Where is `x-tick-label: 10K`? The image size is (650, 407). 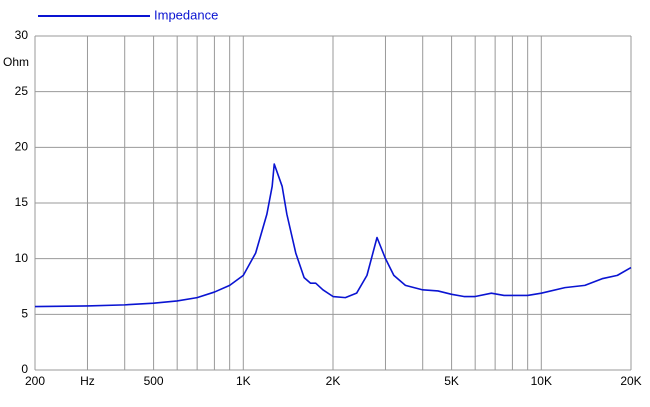
x-tick-label: 10K is located at coordinates (541, 381).